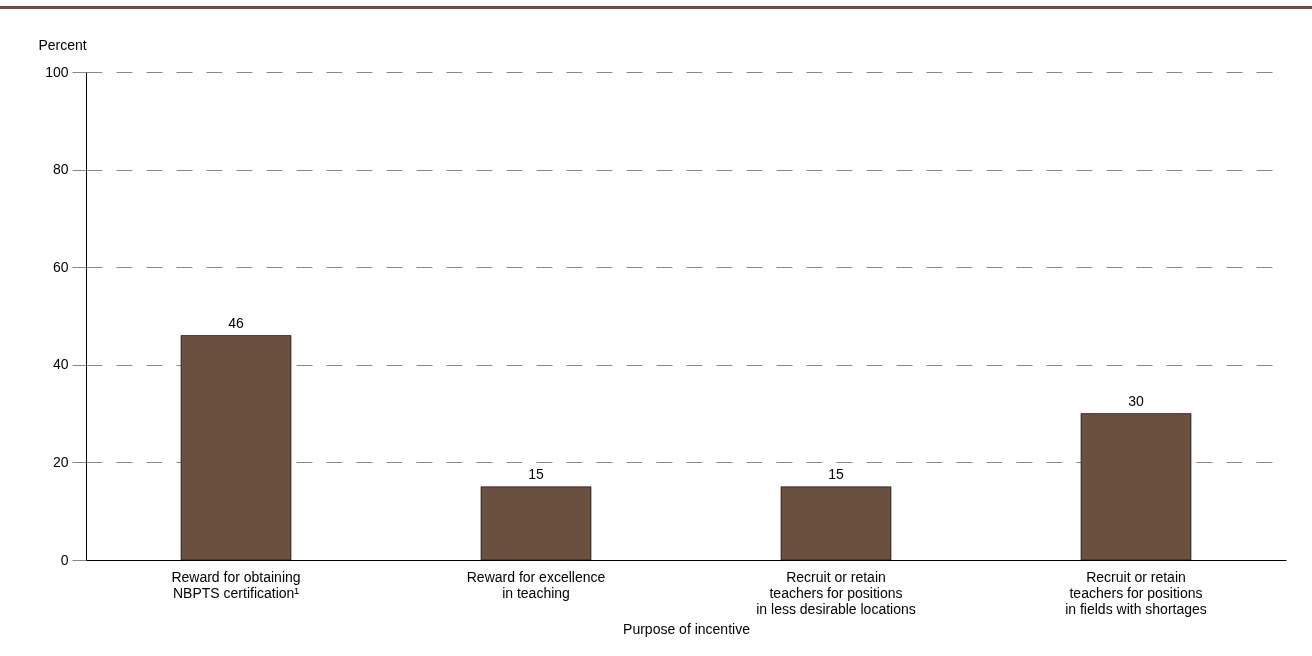  What do you see at coordinates (62, 44) in the screenshot?
I see `y-axis-title: Percent` at bounding box center [62, 44].